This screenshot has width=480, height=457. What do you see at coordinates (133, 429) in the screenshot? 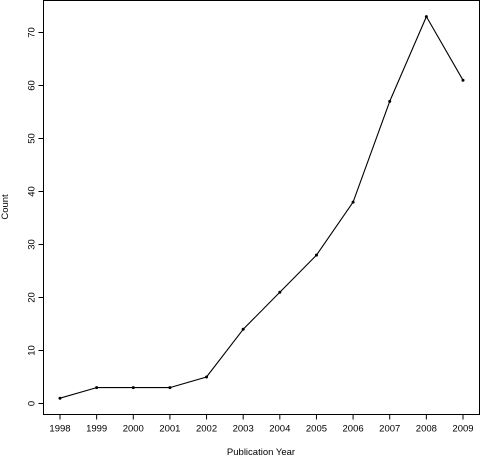
I see `x-tick-label: 2000` at bounding box center [133, 429].